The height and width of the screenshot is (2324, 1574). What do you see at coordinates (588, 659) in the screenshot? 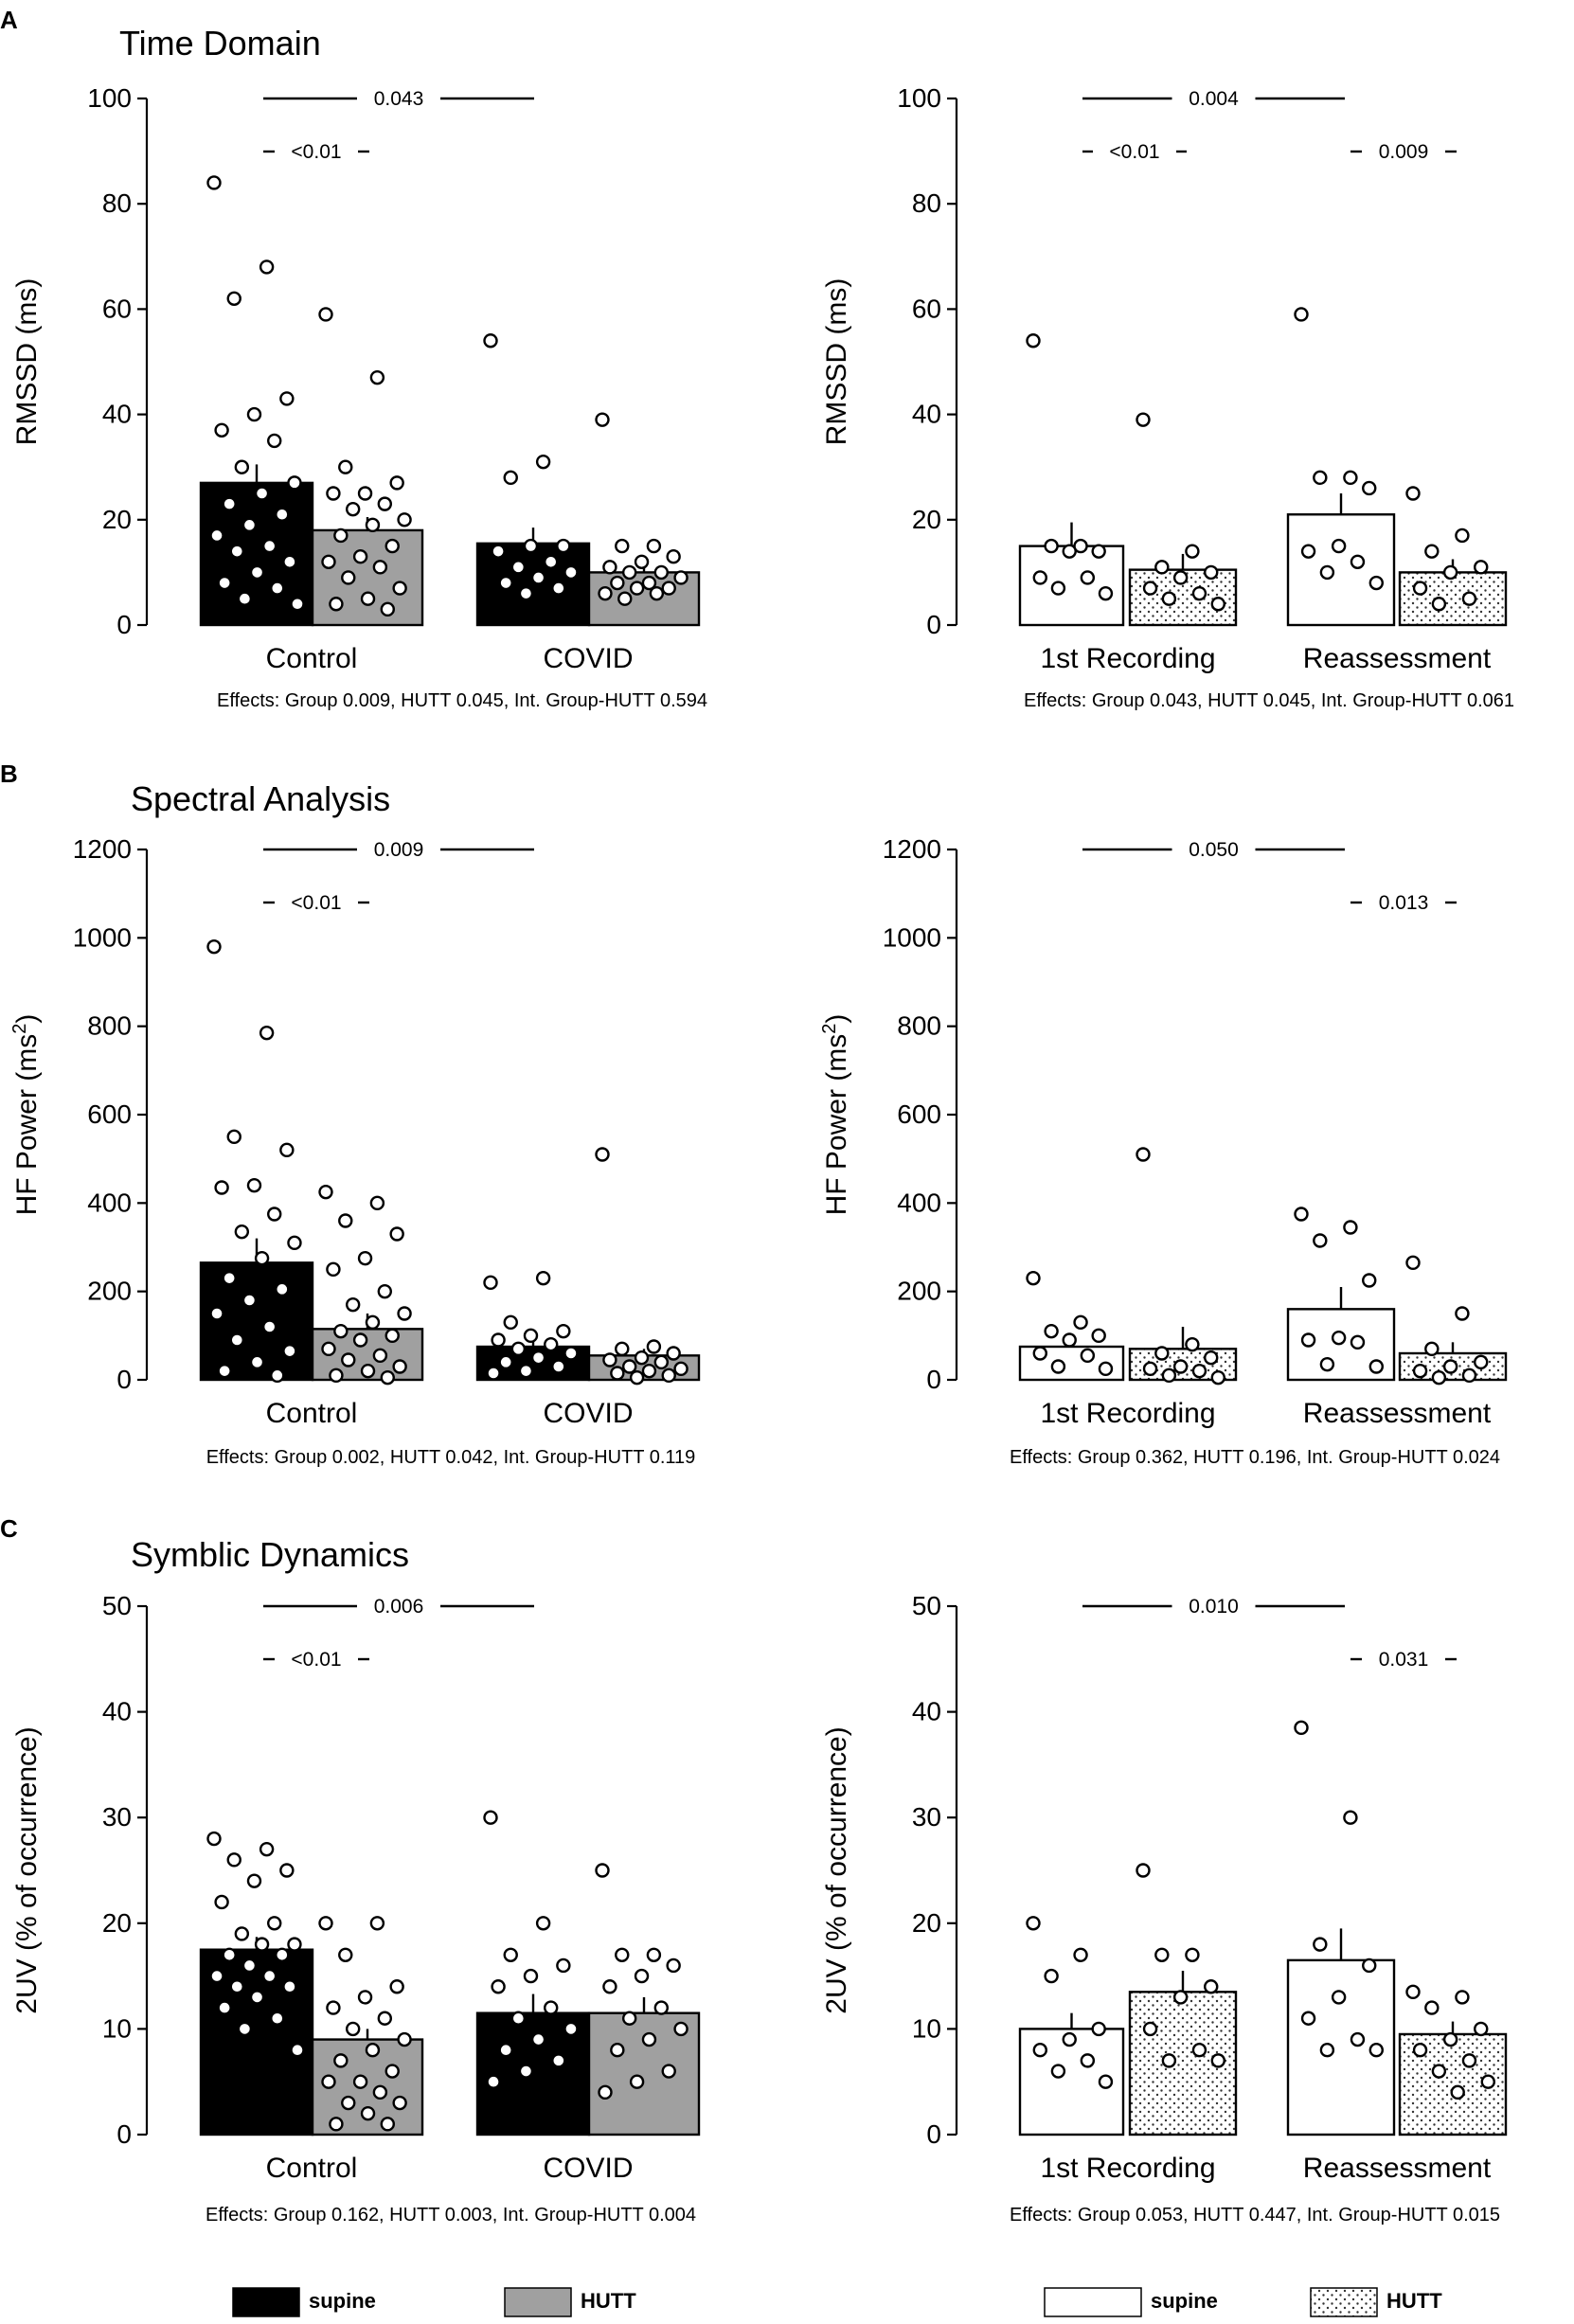
I see `x-category-label: COVID` at bounding box center [588, 659].